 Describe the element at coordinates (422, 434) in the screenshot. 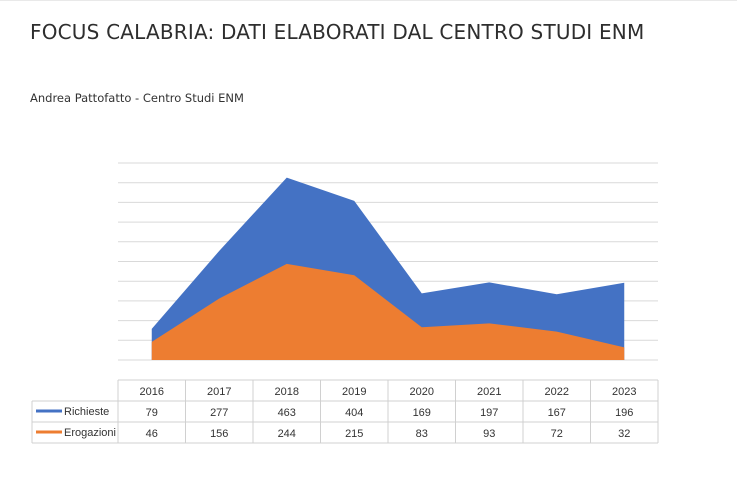

I see `data-label: 83` at that location.